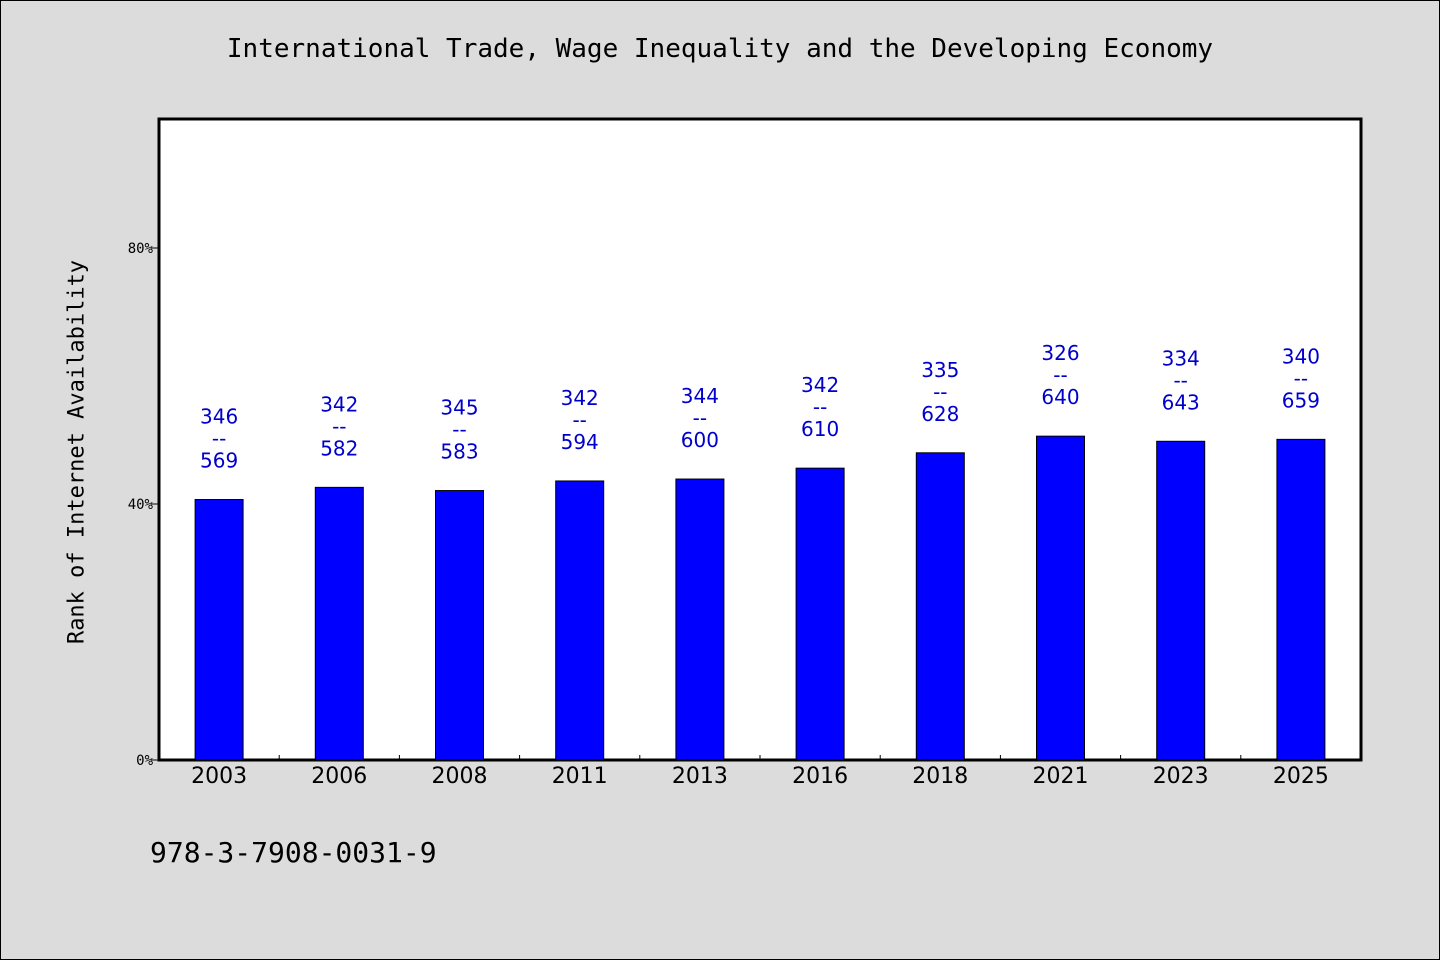  Describe the element at coordinates (1301, 356) in the screenshot. I see `data-label: 340` at that location.